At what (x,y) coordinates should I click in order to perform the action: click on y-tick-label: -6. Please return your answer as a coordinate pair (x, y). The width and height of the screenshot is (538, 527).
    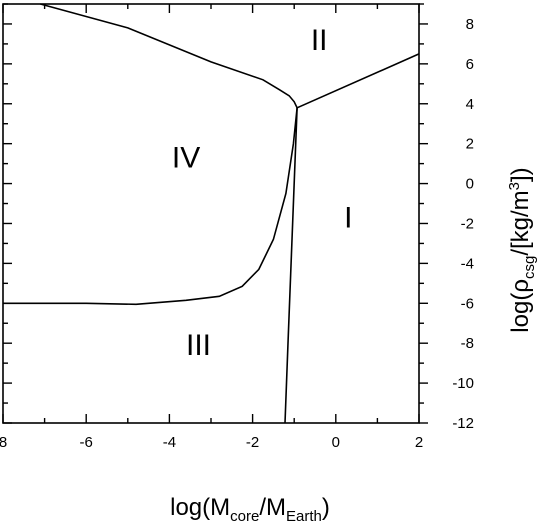
    Looking at the image, I should click on (467, 303).